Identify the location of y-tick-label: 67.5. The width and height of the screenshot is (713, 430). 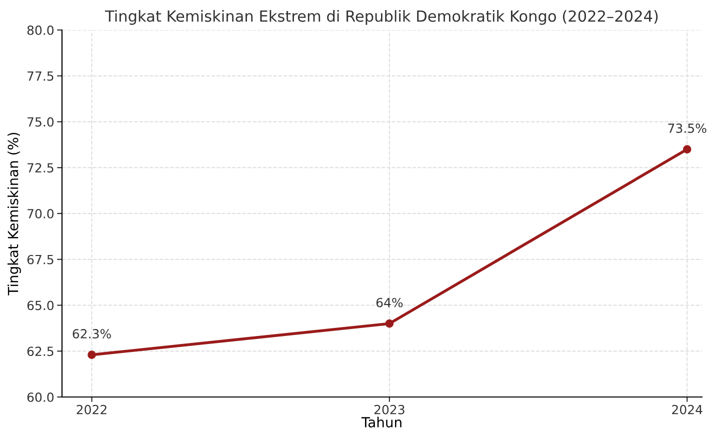
(40, 259).